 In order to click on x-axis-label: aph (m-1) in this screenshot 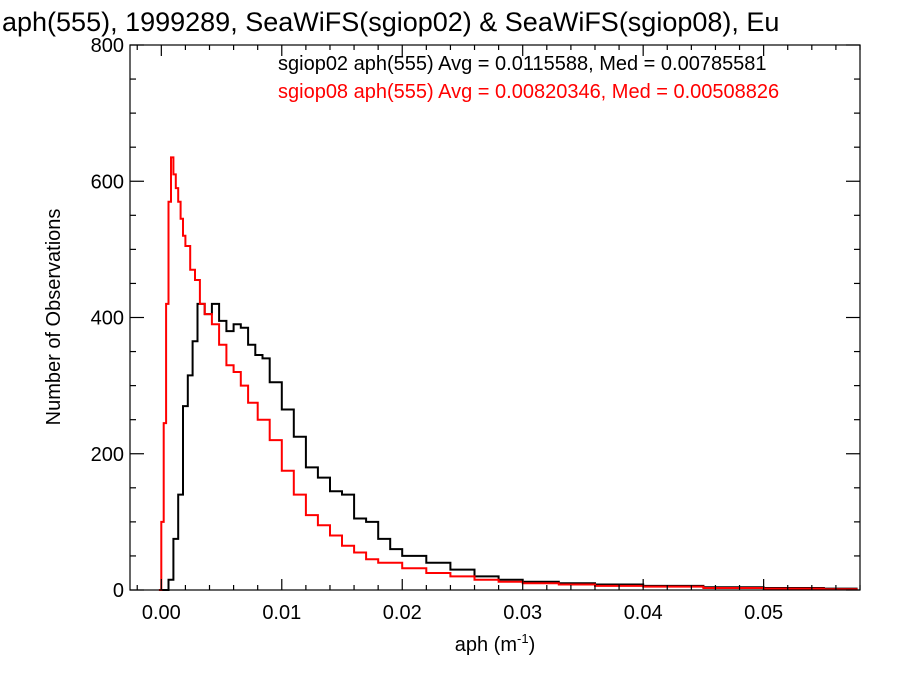, I will do `click(495, 643)`.